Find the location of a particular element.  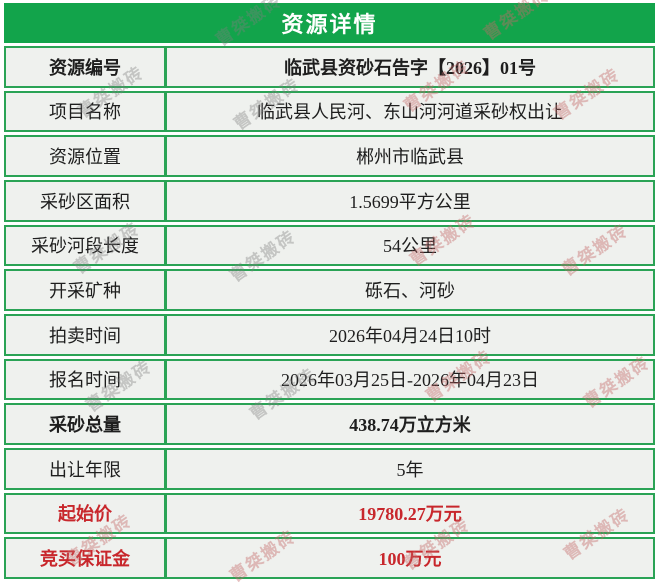

value-registration-time: 2026年03月25日-2026年04月23日 is located at coordinates (410, 379).